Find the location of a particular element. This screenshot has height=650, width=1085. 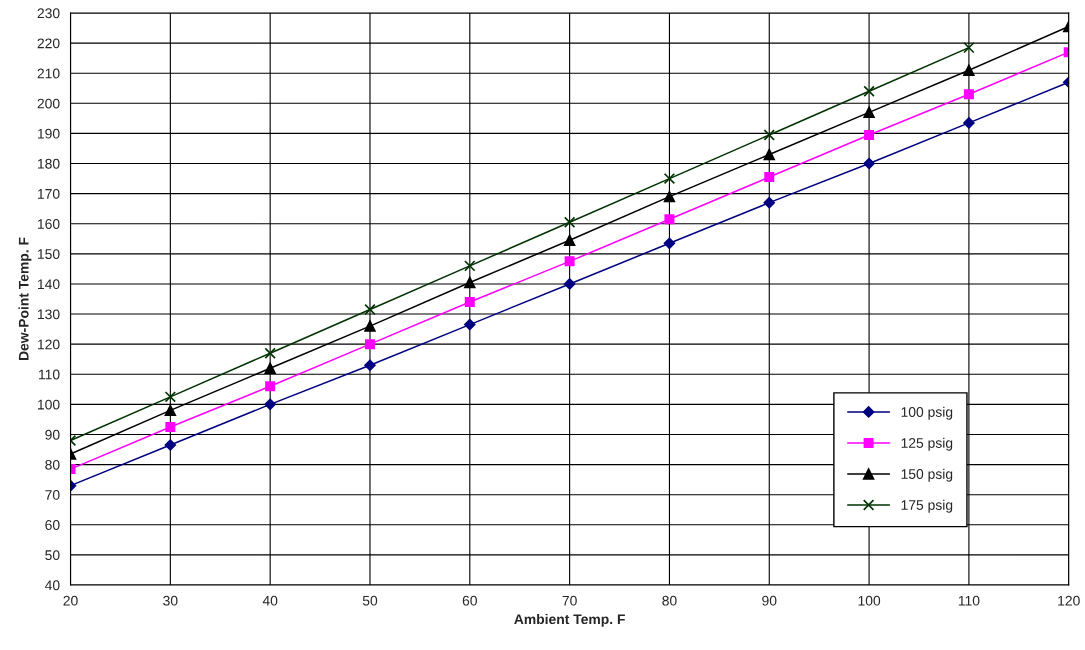

y-tick-label: 210 is located at coordinates (48, 73).